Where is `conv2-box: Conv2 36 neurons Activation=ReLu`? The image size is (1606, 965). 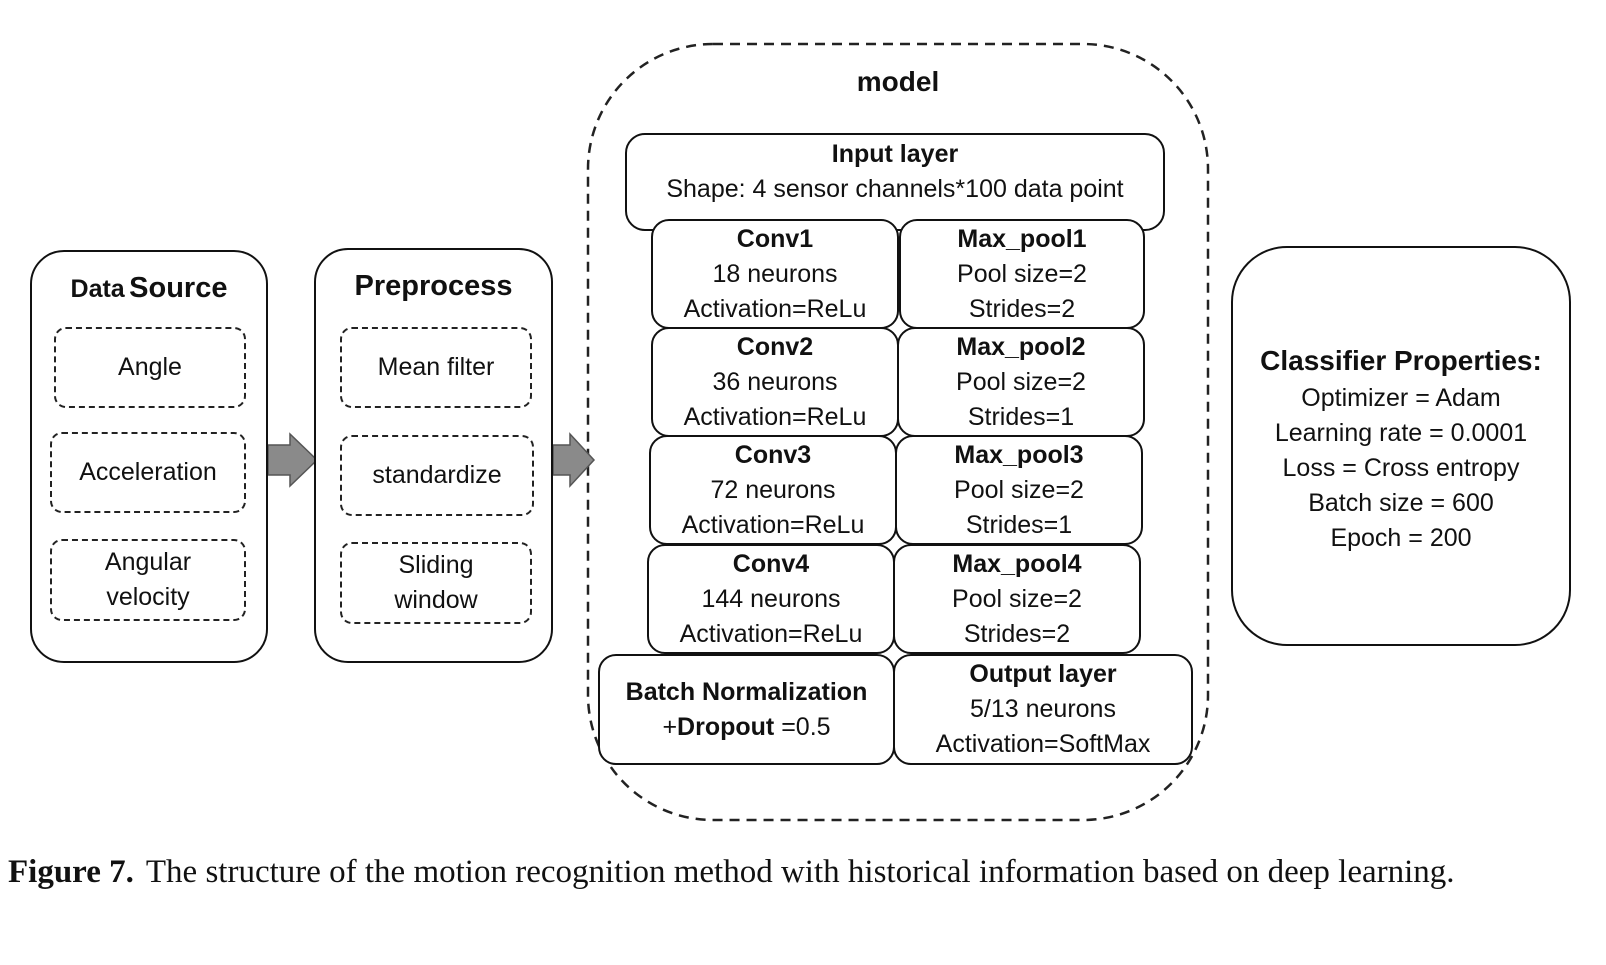
conv2-box: Conv2 36 neurons Activation=ReLu is located at coordinates (775, 382).